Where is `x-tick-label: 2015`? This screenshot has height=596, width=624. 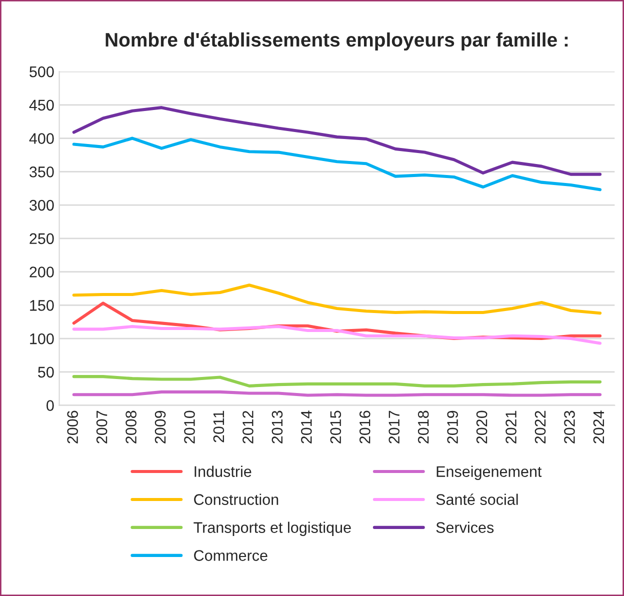 x-tick-label: 2015 is located at coordinates (336, 427).